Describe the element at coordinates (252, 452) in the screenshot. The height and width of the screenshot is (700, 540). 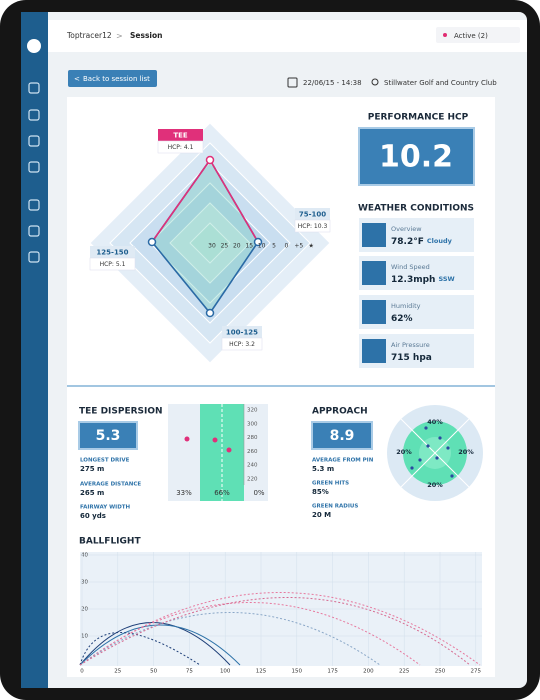
I see `dispersion-tick: 260` at that location.